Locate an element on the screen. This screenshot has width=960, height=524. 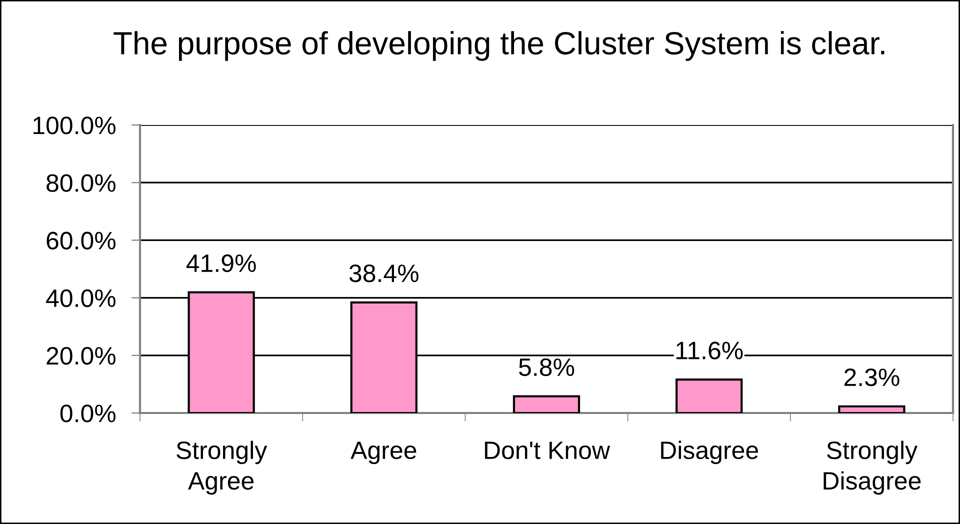
data-label: 2.3% is located at coordinates (872, 377).